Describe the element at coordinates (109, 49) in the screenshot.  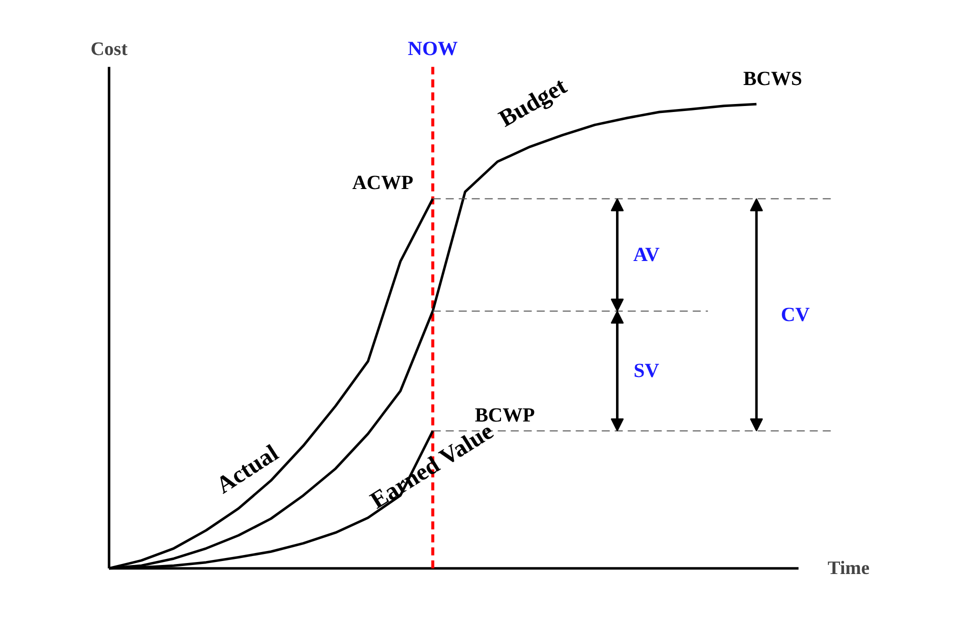
I see `y-axis-title: Cost` at that location.